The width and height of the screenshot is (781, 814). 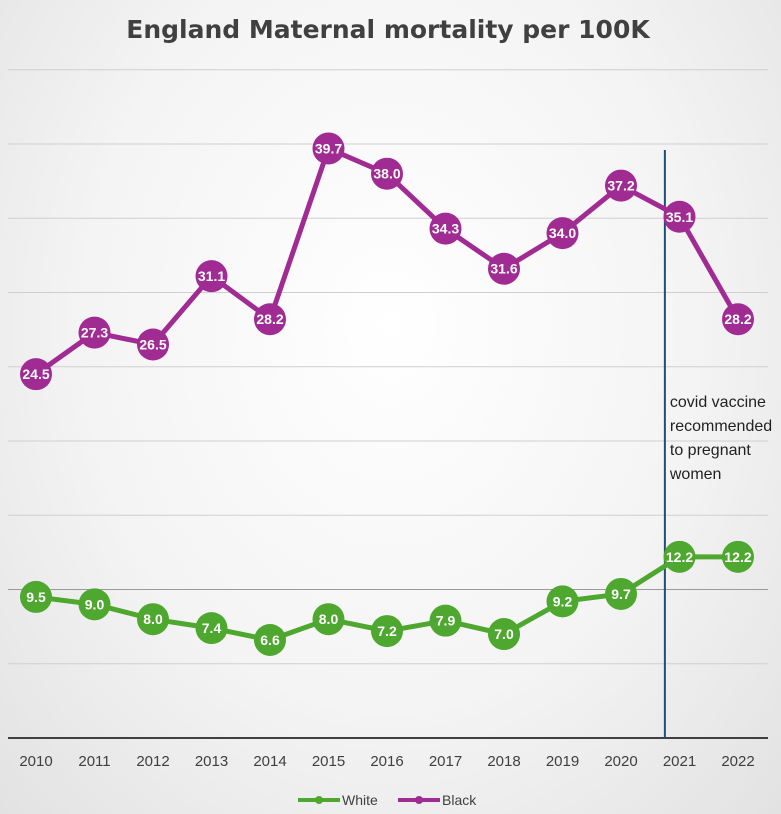 What do you see at coordinates (445, 761) in the screenshot?
I see `x-tick-label: 2017` at bounding box center [445, 761].